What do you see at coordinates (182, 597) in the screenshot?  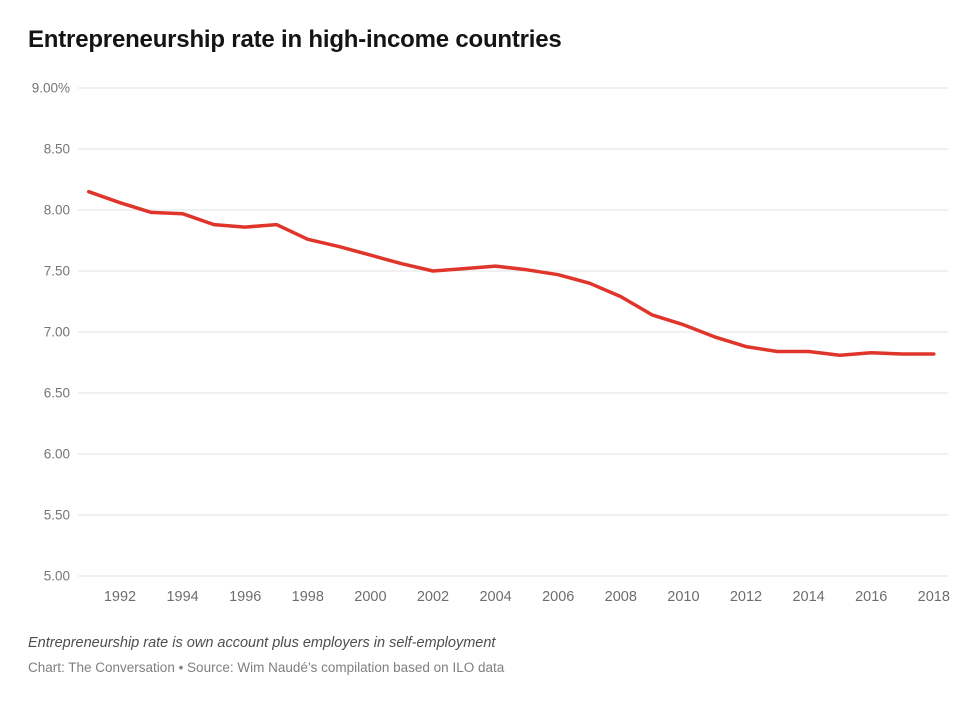 I see `x-axis-tick-label: 1994` at bounding box center [182, 597].